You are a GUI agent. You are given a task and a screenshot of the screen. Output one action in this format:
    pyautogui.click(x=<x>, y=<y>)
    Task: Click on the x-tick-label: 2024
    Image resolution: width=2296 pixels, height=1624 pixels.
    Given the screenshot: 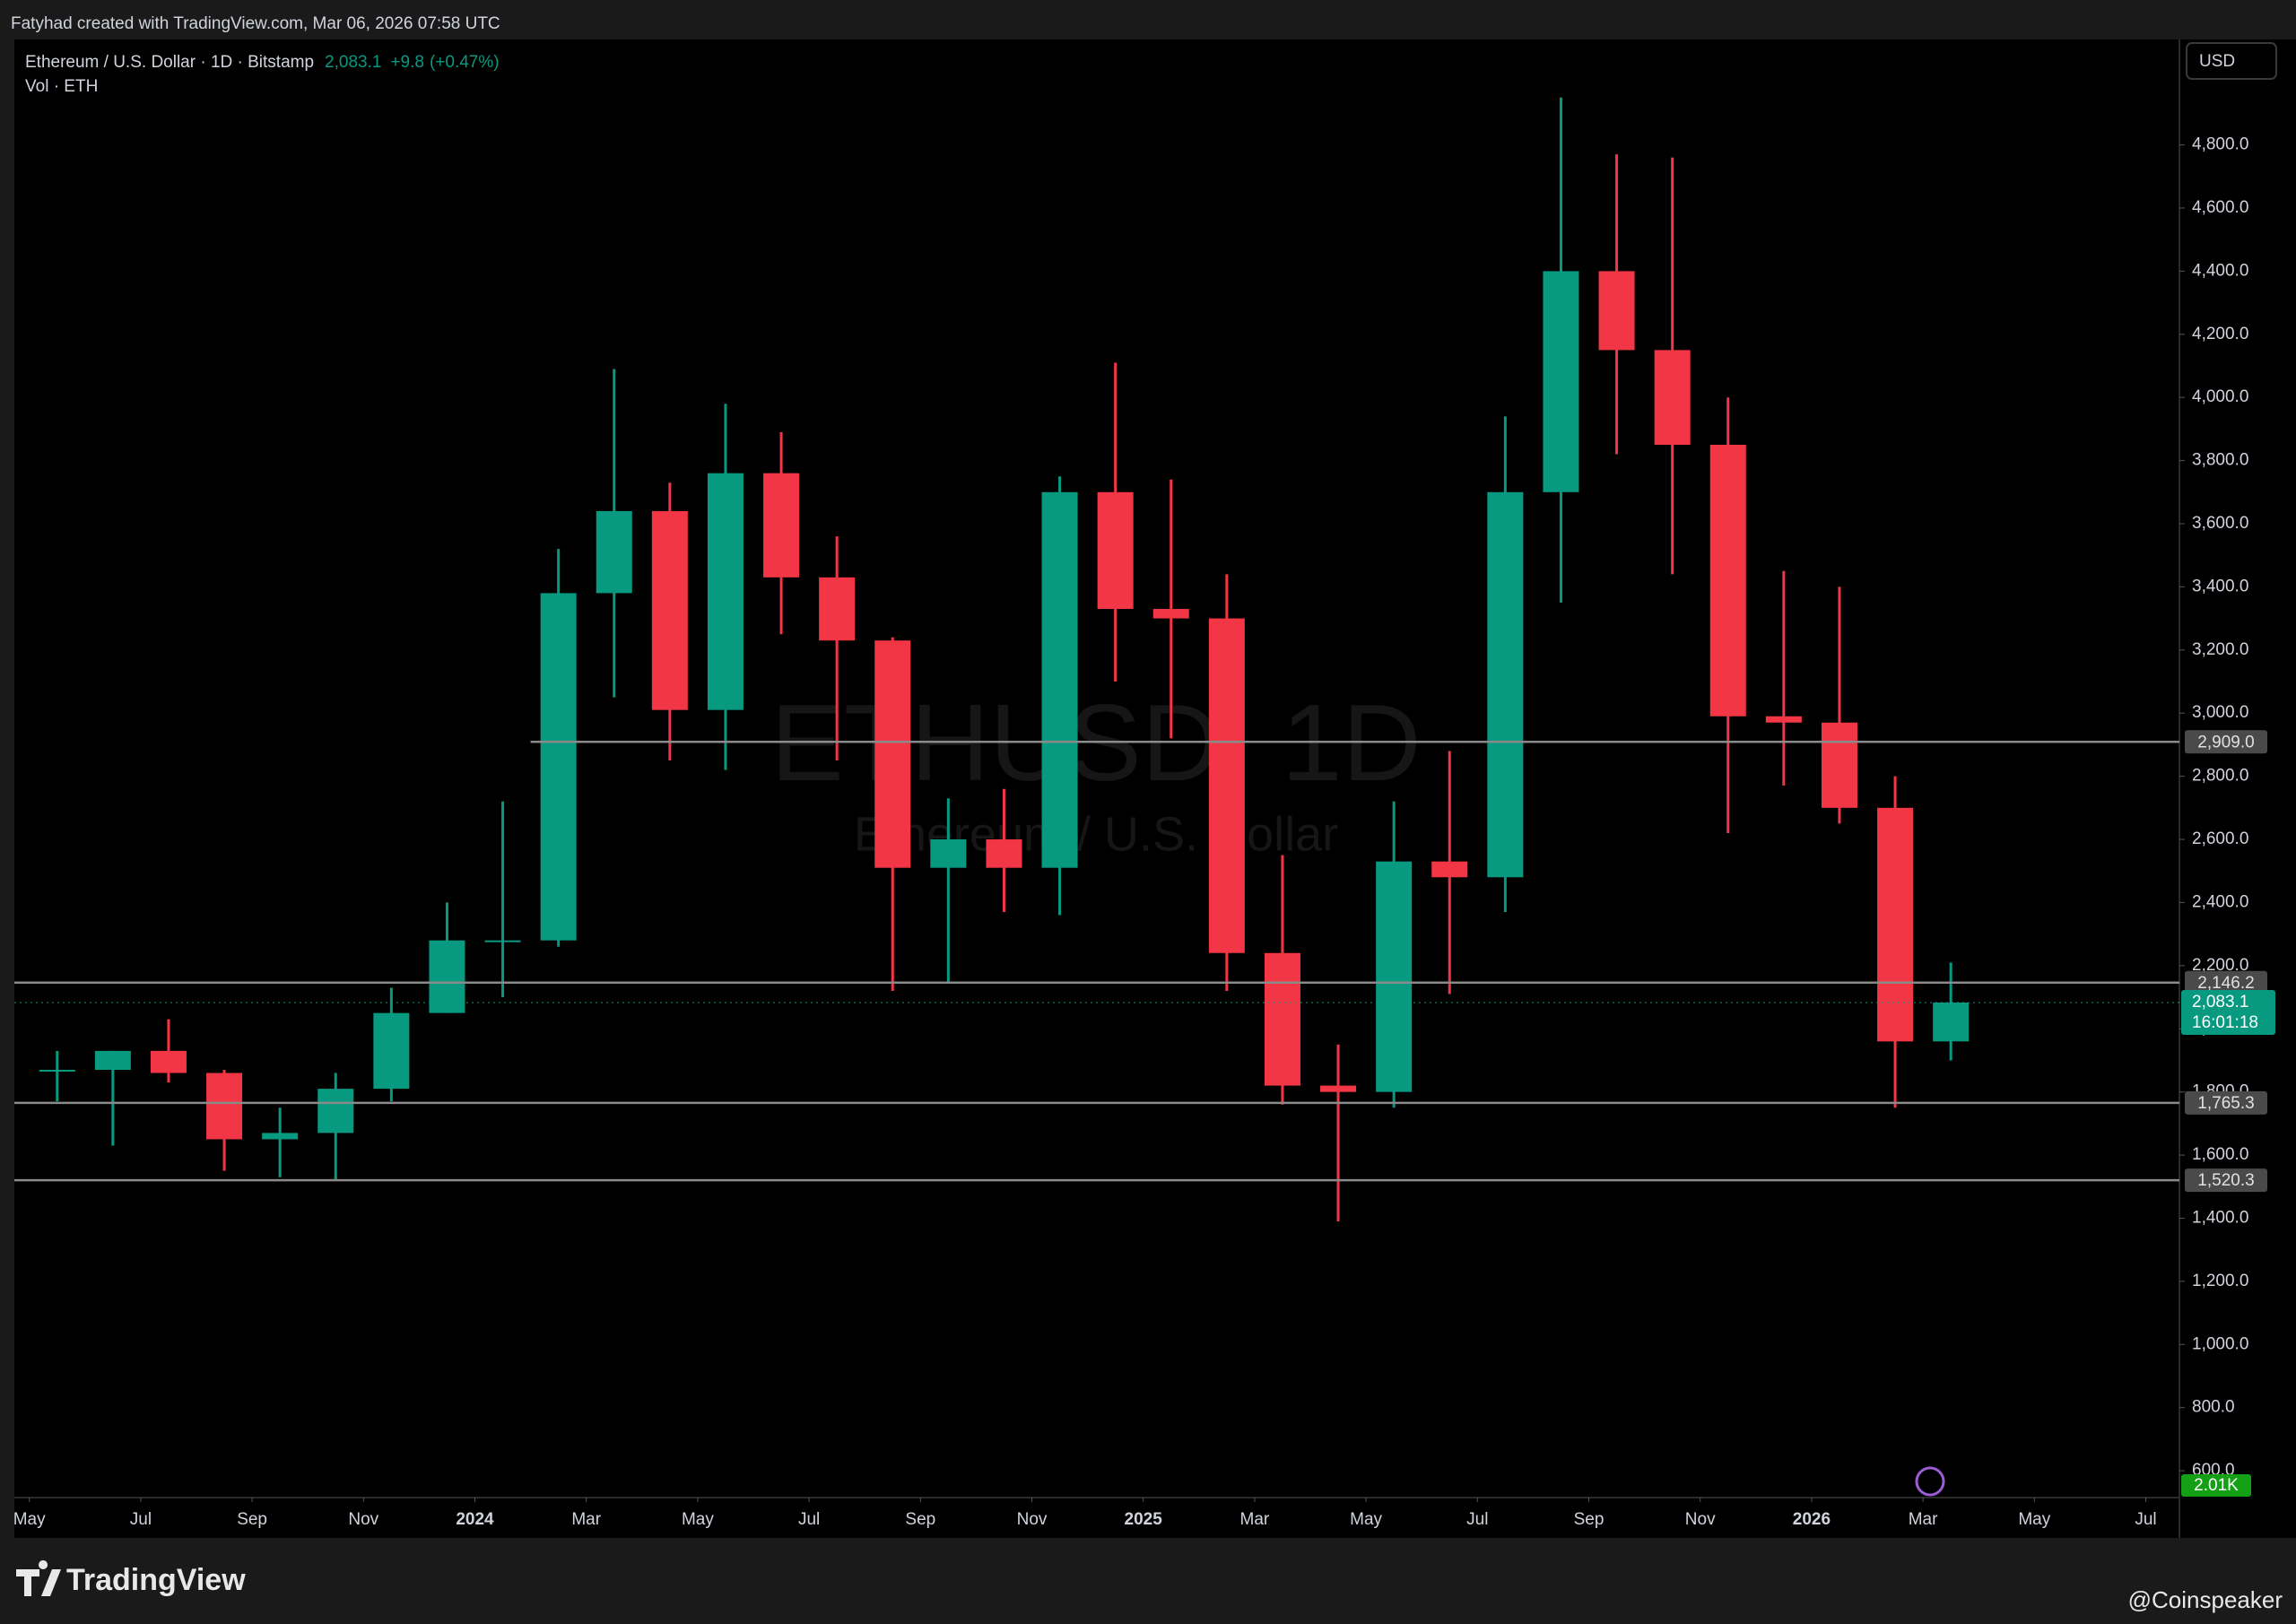 What is the action you would take?
    pyautogui.click(x=475, y=1519)
    